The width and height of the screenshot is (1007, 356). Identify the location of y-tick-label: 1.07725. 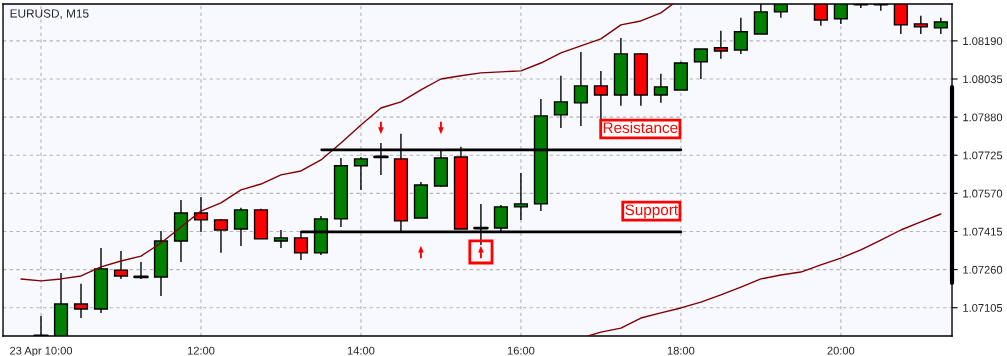
(983, 155).